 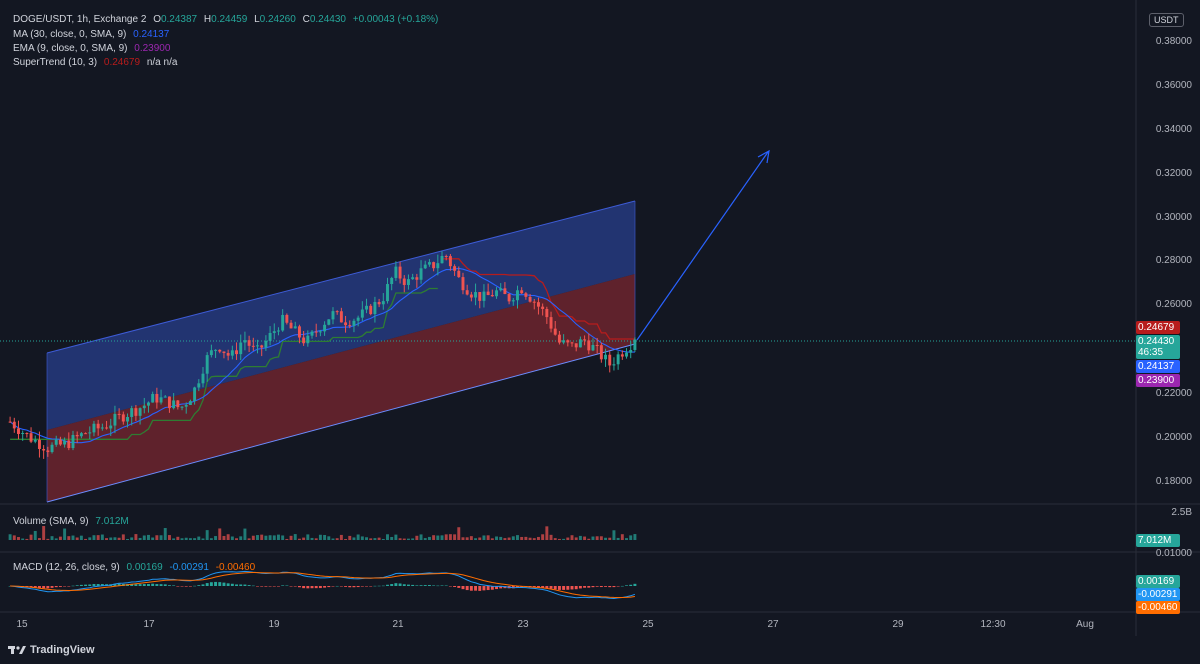 What do you see at coordinates (1158, 540) in the screenshot?
I see `volume-price-tag: 7.012M` at bounding box center [1158, 540].